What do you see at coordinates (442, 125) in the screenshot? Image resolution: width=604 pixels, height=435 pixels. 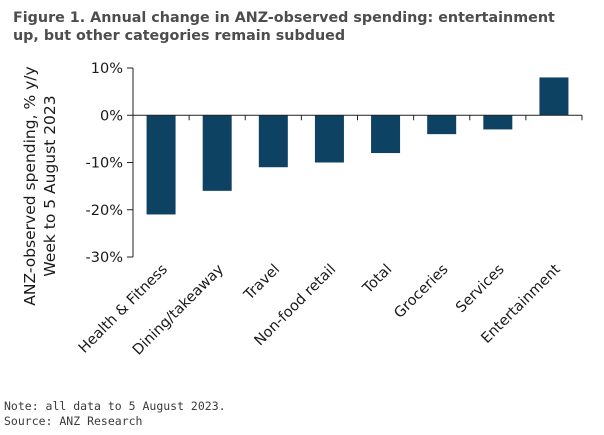 I see `bar-groceries` at bounding box center [442, 125].